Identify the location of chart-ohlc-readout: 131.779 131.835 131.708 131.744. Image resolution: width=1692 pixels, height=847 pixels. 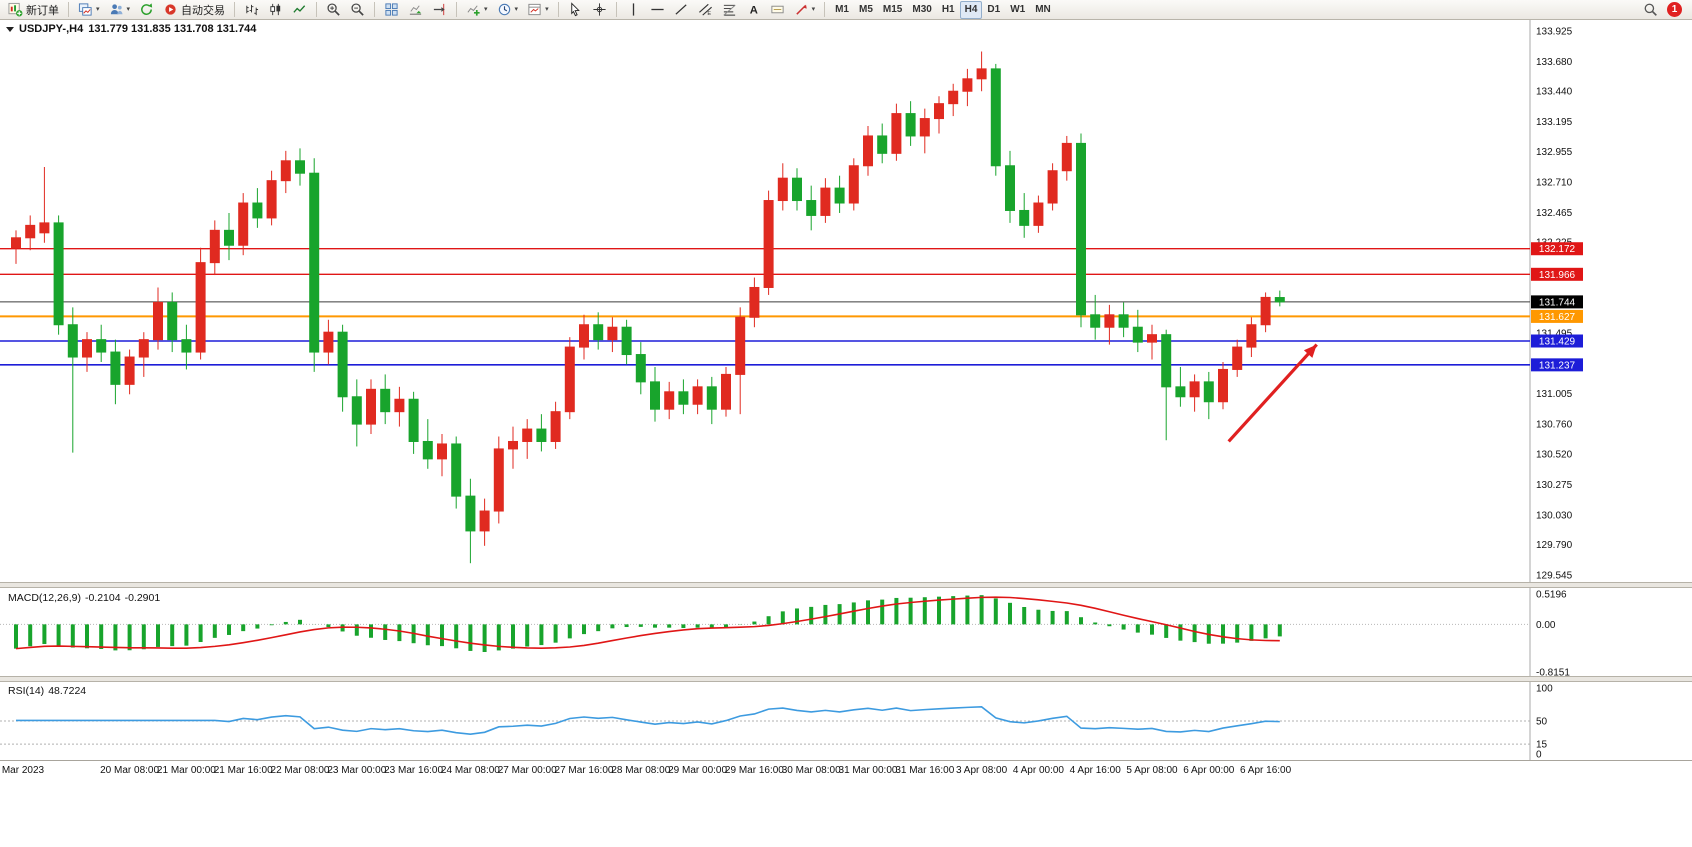
(172, 29).